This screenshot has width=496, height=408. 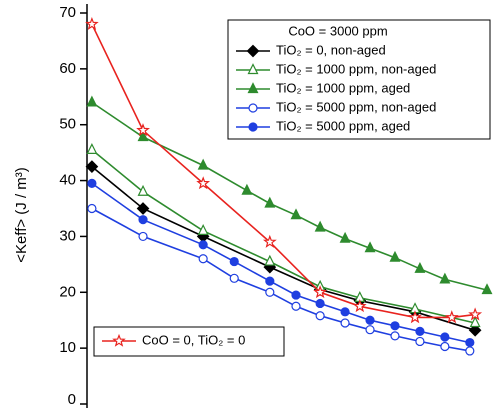 What do you see at coordinates (193, 339) in the screenshot?
I see `legend-label: CoO = 0, TiO₂ = 0` at bounding box center [193, 339].